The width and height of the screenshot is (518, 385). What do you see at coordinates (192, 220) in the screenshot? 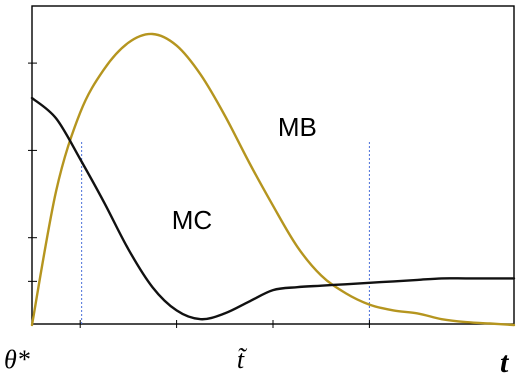
I see `series-label-mc: MC` at bounding box center [192, 220].